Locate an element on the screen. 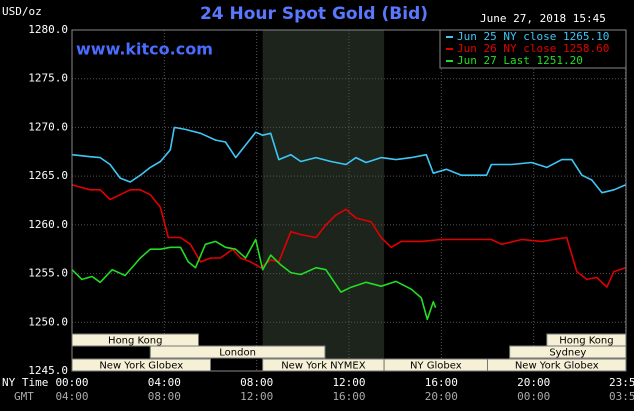 This screenshot has width=634, height=411. y-tick-label: 1250.0 is located at coordinates (48, 321).